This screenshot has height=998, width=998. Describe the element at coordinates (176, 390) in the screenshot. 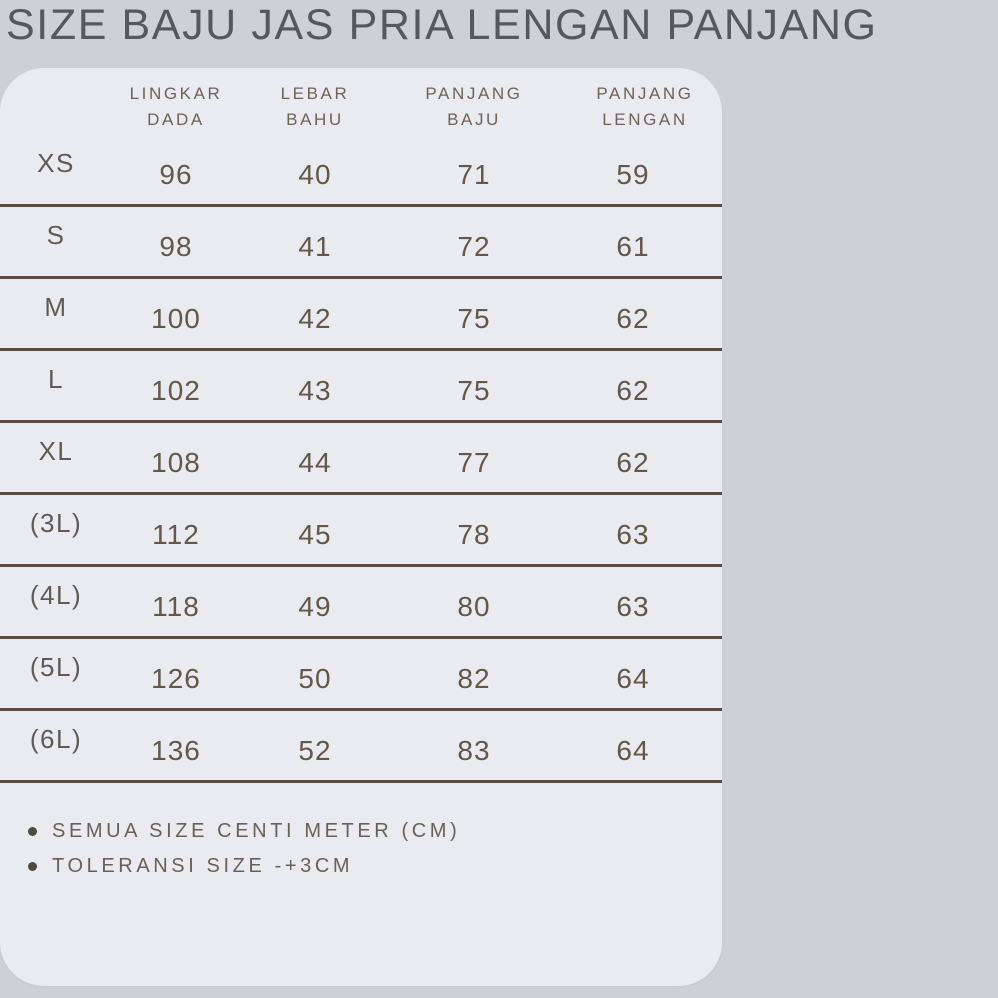

I see `cell-value: 102` at that location.